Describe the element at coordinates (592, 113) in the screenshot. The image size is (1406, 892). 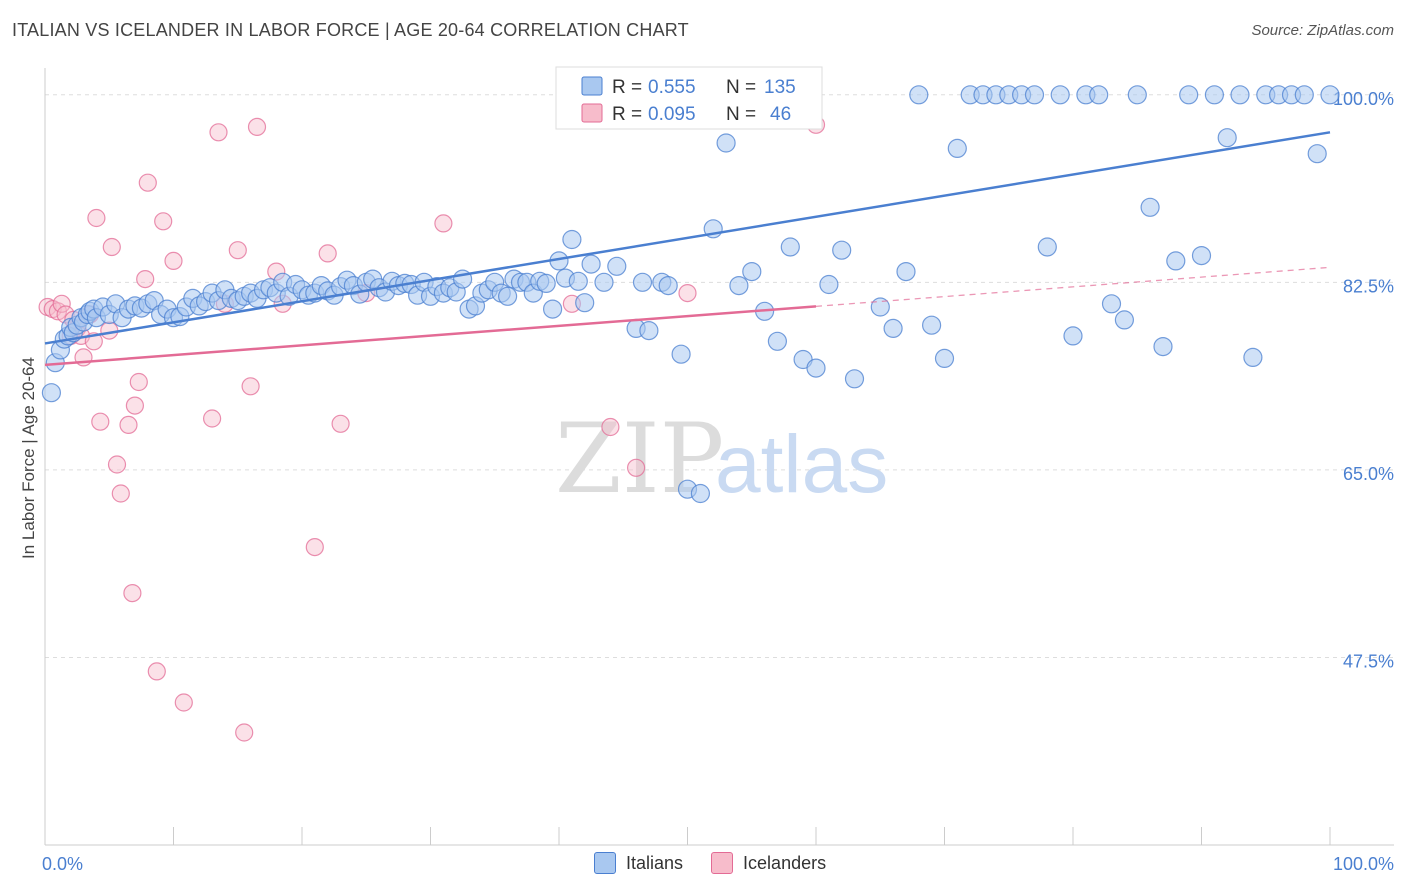
I see `legend-swatch-icelanders` at that location.